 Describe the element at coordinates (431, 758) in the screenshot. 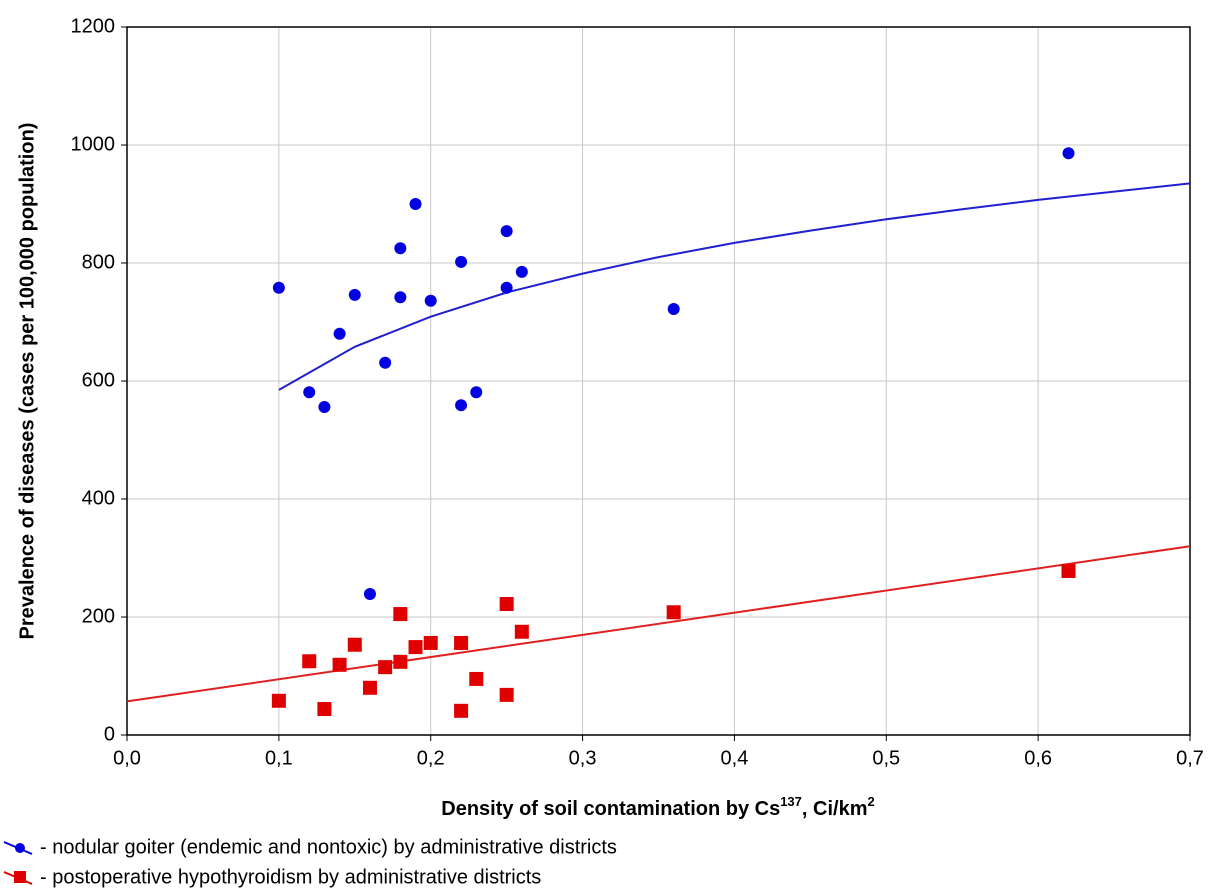

I see `x-tick-label: 0,2` at that location.